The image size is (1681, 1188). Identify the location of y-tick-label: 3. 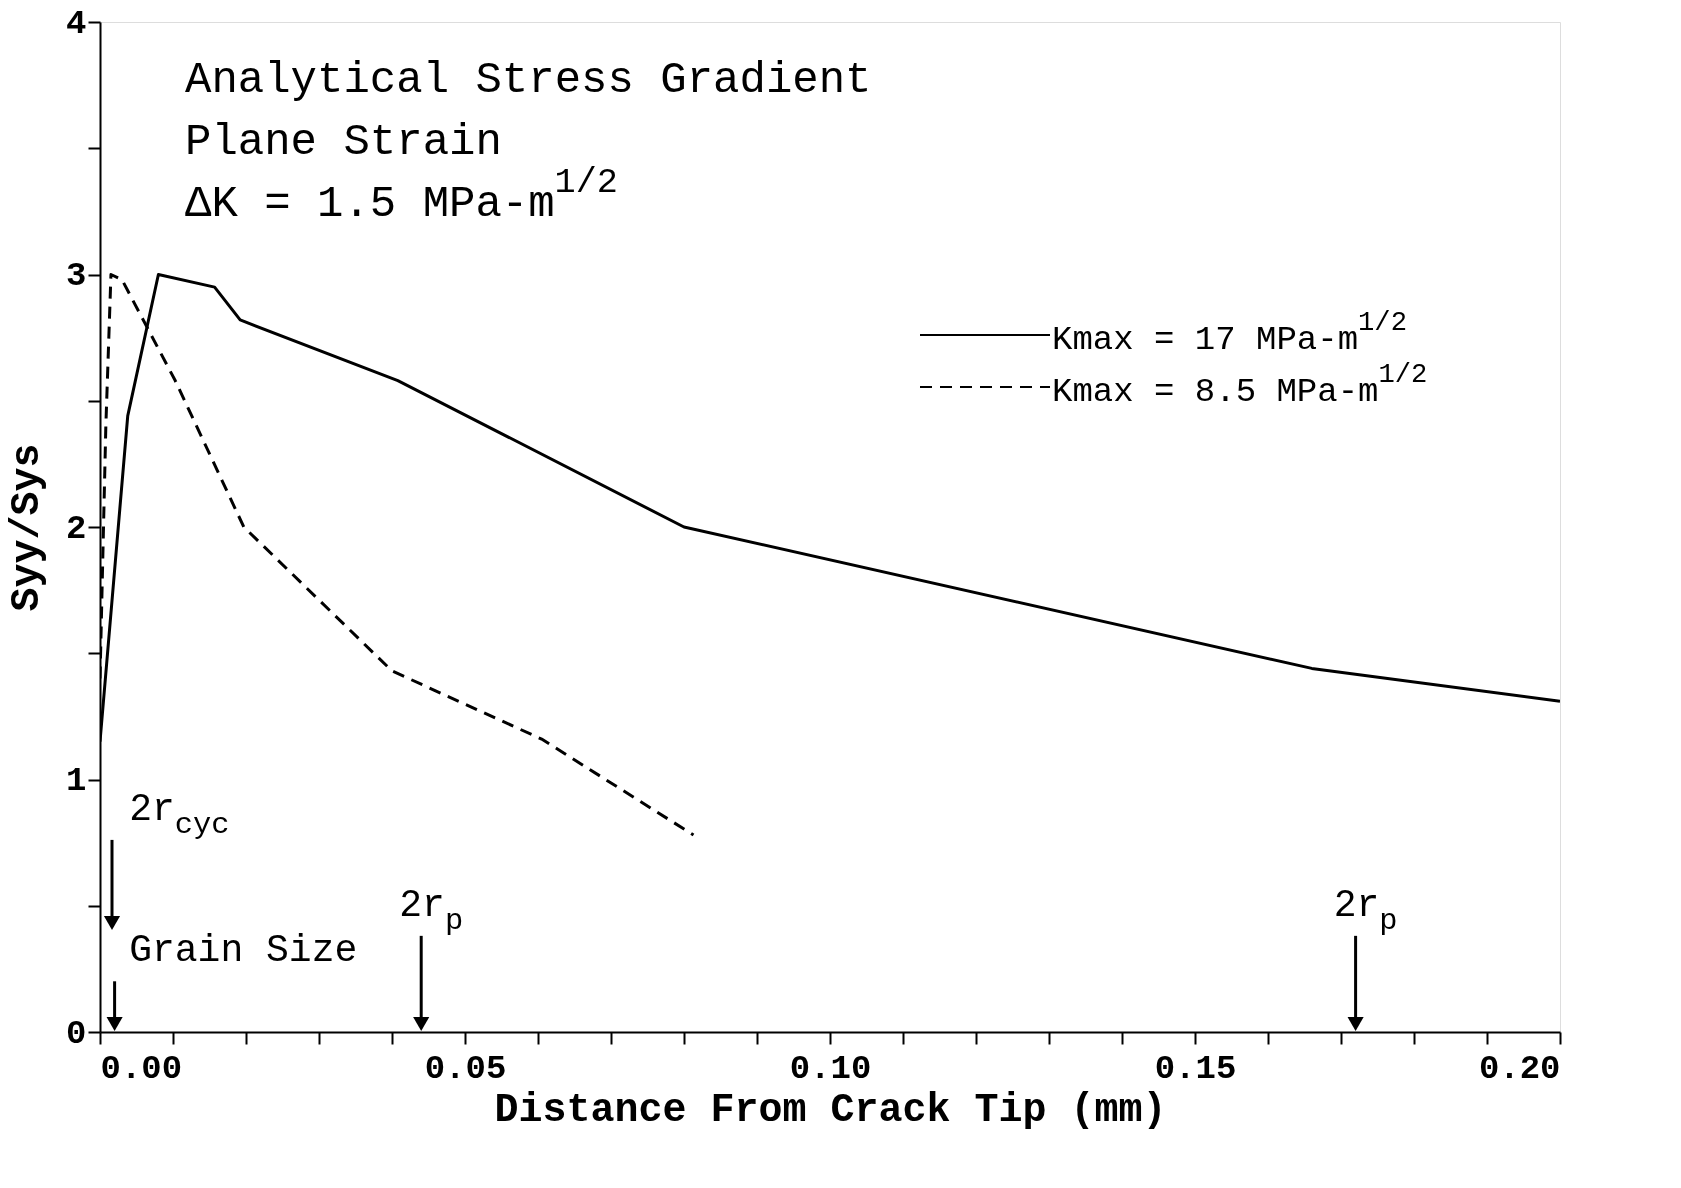
(76, 276).